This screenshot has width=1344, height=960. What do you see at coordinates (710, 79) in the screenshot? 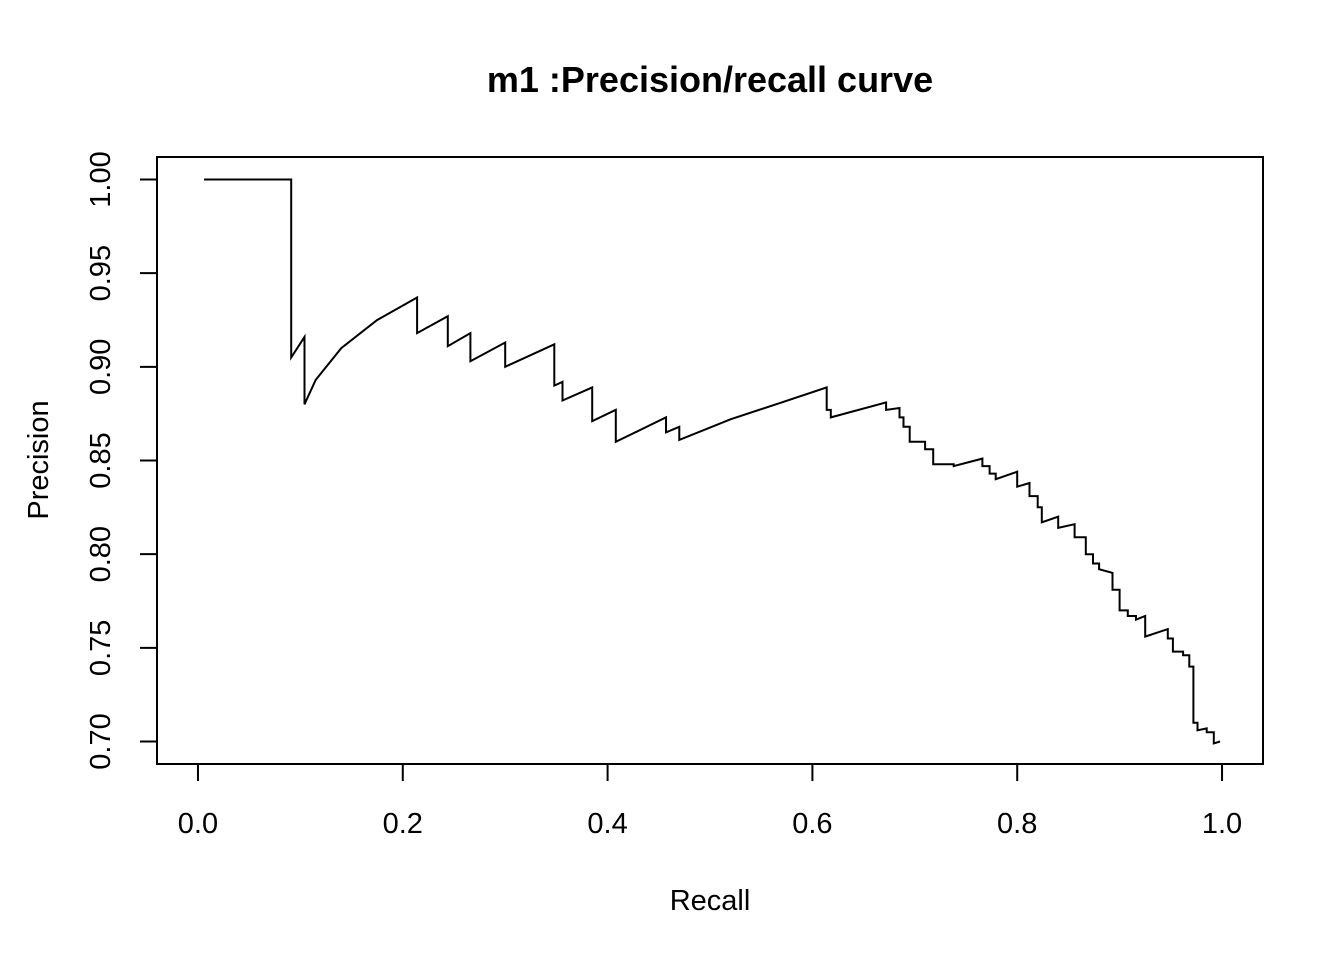
I see `chart-title: m1 :Precision/recall curve` at bounding box center [710, 79].